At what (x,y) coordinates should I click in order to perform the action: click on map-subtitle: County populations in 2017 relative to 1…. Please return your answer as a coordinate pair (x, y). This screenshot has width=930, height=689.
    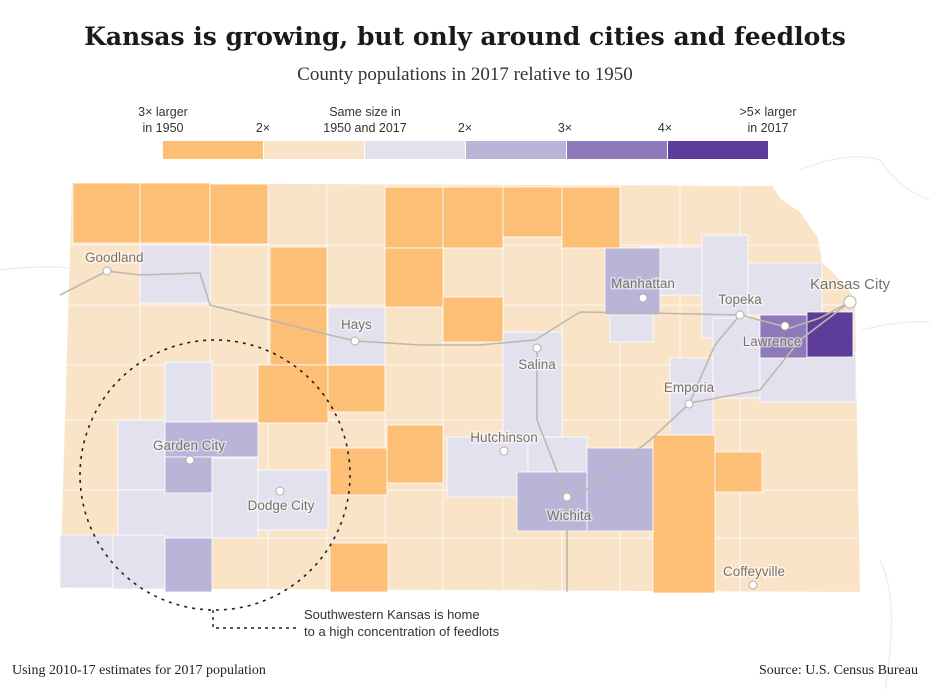
    Looking at the image, I should click on (465, 74).